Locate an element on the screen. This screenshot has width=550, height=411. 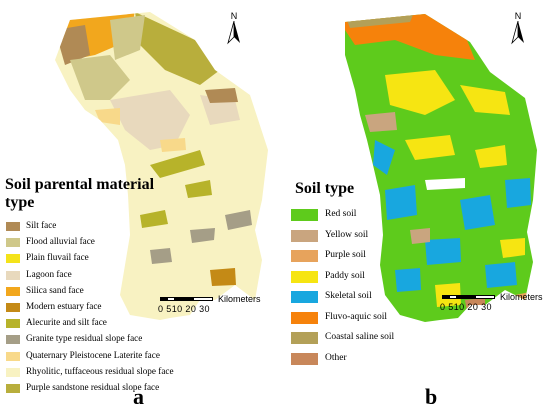
legend-label: Coastal saline soil is located at coordinates (360, 337).